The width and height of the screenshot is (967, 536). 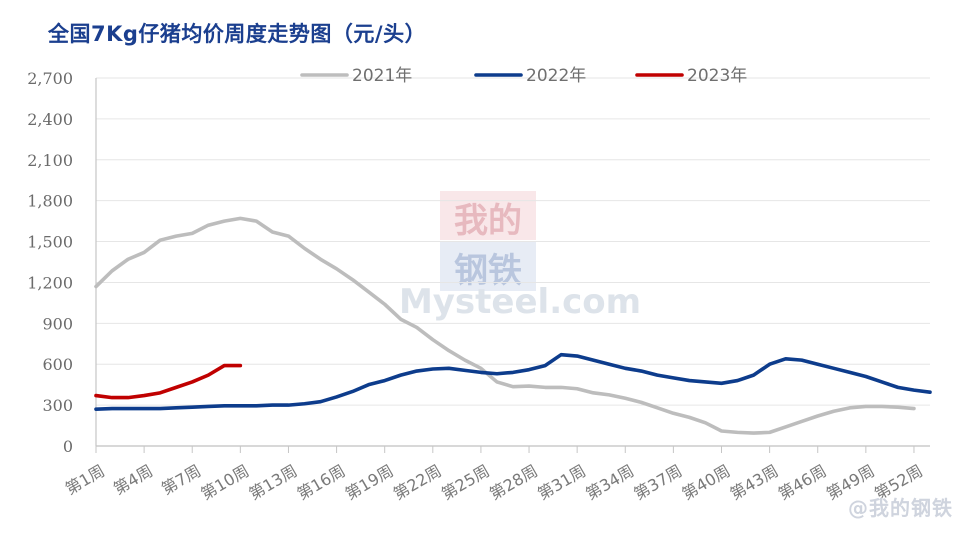 I want to click on legend-label-2: 2023年, so click(x=717, y=76).